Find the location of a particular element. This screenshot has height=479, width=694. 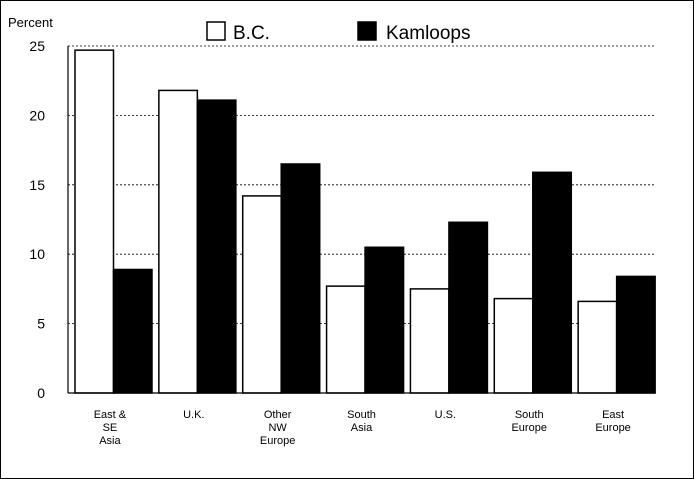

x-category-label: East & SE Asia is located at coordinates (110, 428).